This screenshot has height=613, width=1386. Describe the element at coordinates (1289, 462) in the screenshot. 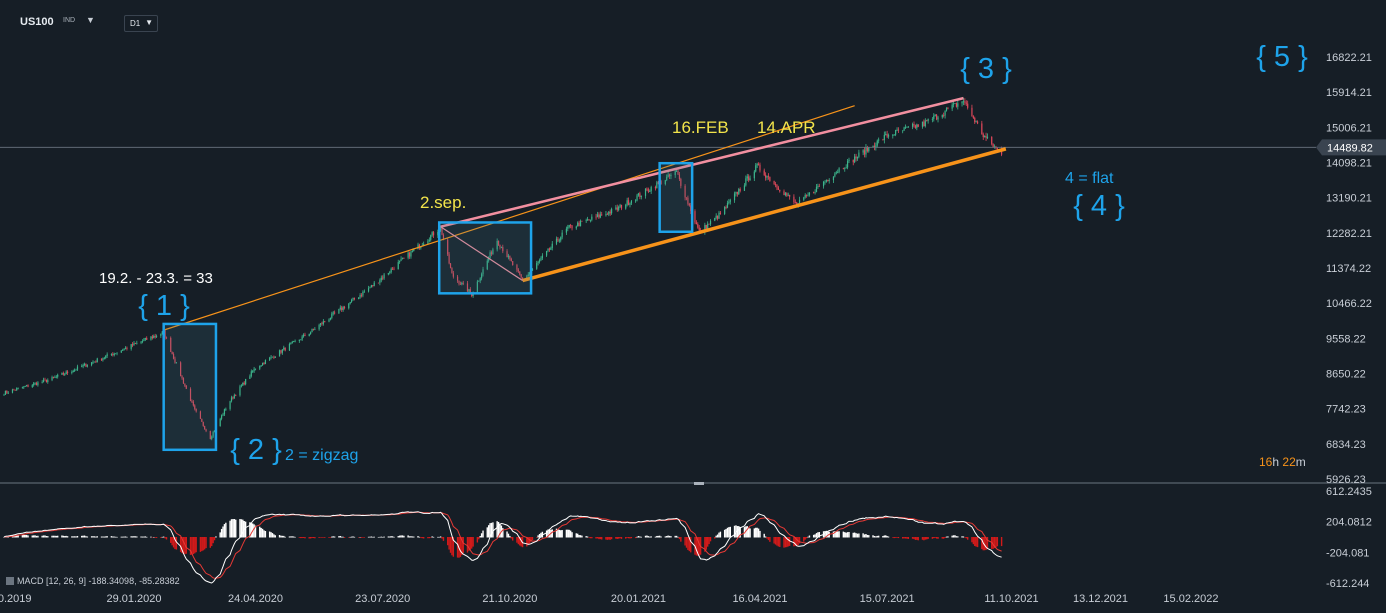

I see `countdown-minutes: 22` at that location.